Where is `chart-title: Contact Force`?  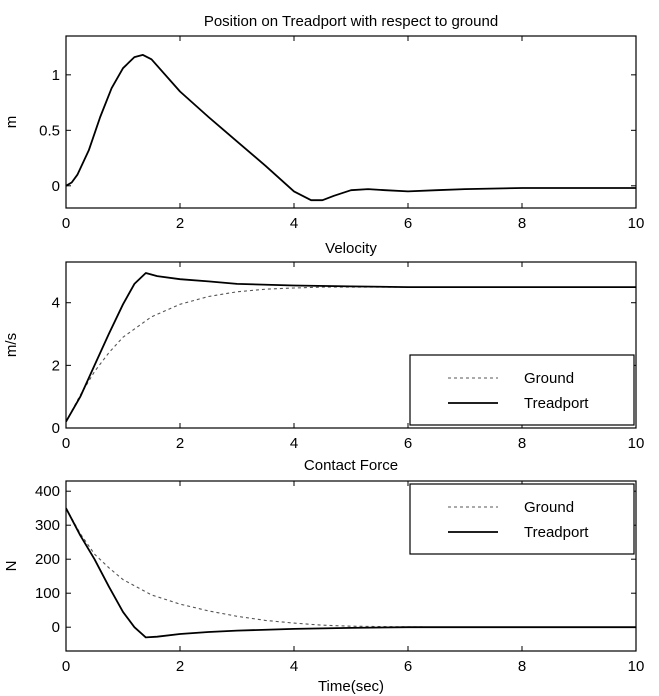 chart-title: Contact Force is located at coordinates (351, 465).